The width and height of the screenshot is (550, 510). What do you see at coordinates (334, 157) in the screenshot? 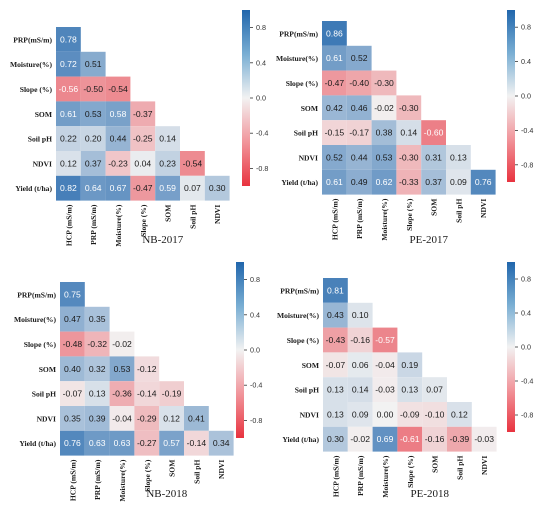
I see `cell-value-label: 0.52` at bounding box center [334, 157].